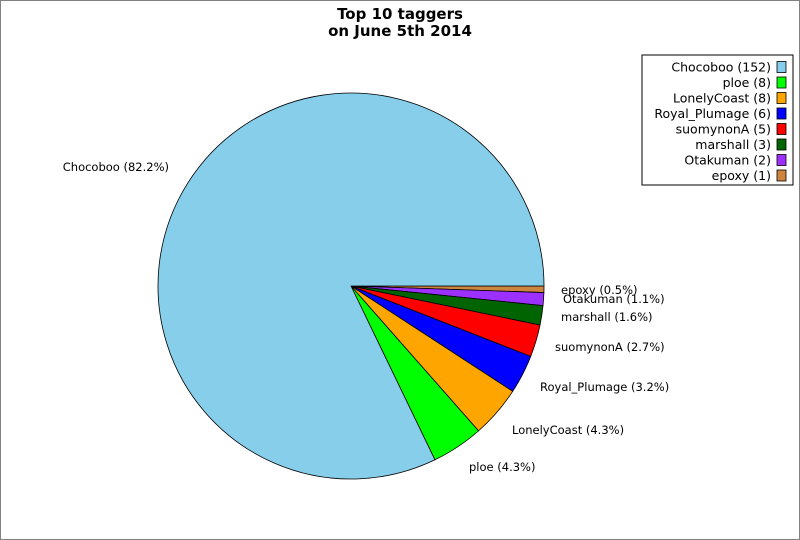 The image size is (800, 540). Describe the element at coordinates (781, 67) in the screenshot. I see `legend-swatch-chocoboo` at that location.